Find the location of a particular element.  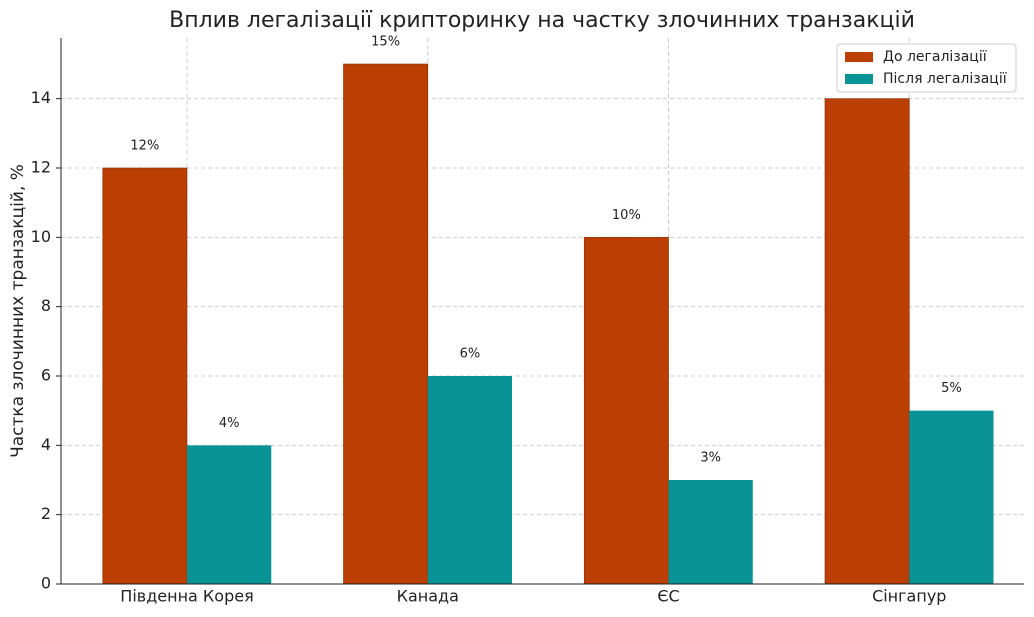

legend: До легалізації Після легалізації is located at coordinates (926, 68).